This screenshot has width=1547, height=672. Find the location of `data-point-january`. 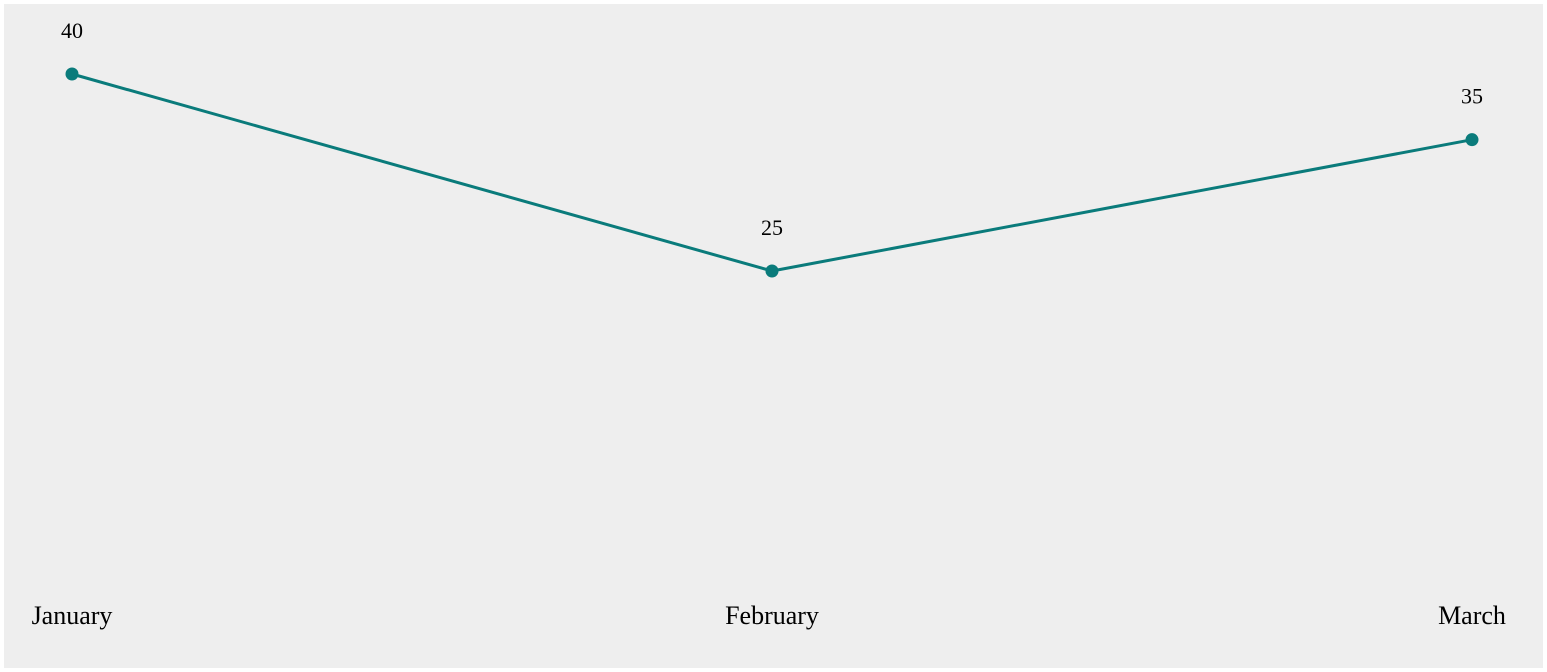

data-point-january is located at coordinates (72, 74).